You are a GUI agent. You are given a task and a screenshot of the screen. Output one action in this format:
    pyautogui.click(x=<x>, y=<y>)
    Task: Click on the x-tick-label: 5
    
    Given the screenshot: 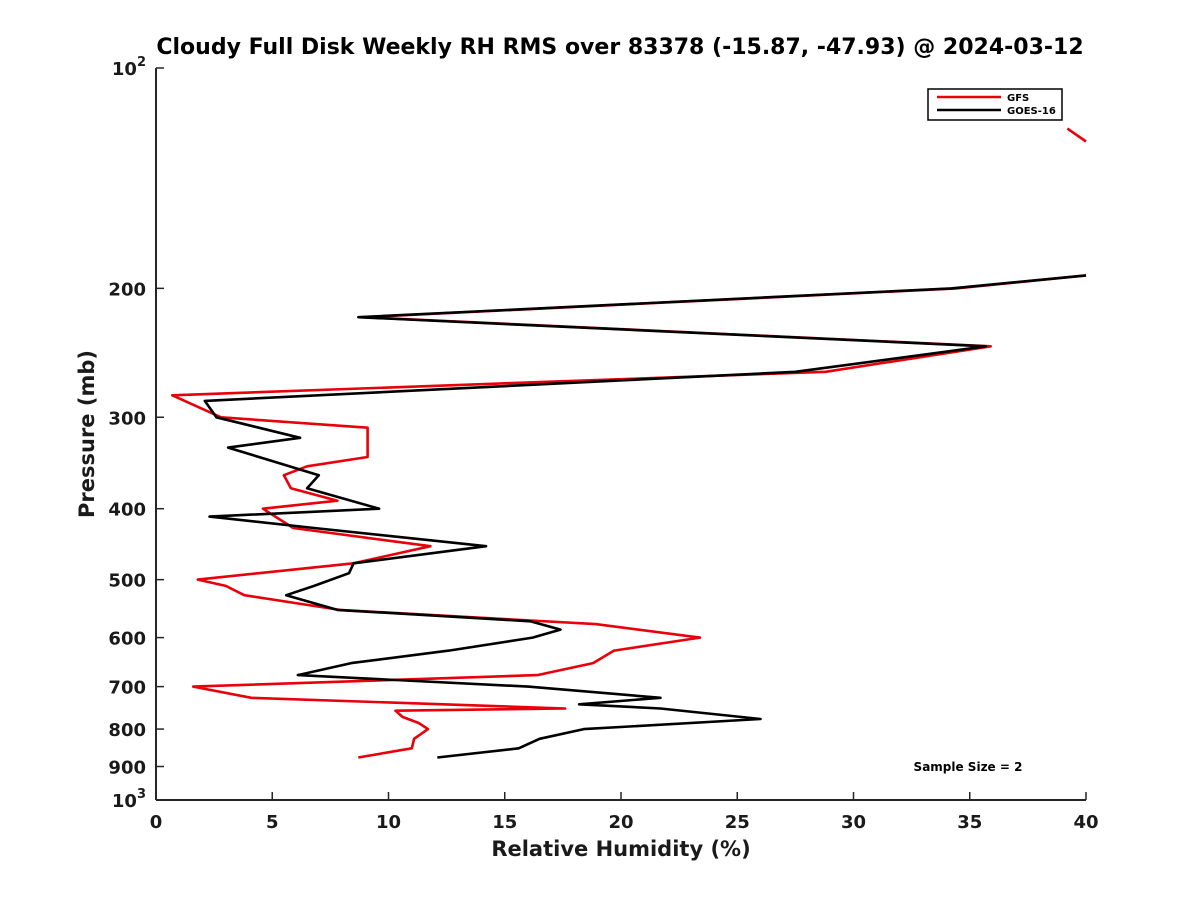 What is the action you would take?
    pyautogui.click(x=272, y=822)
    